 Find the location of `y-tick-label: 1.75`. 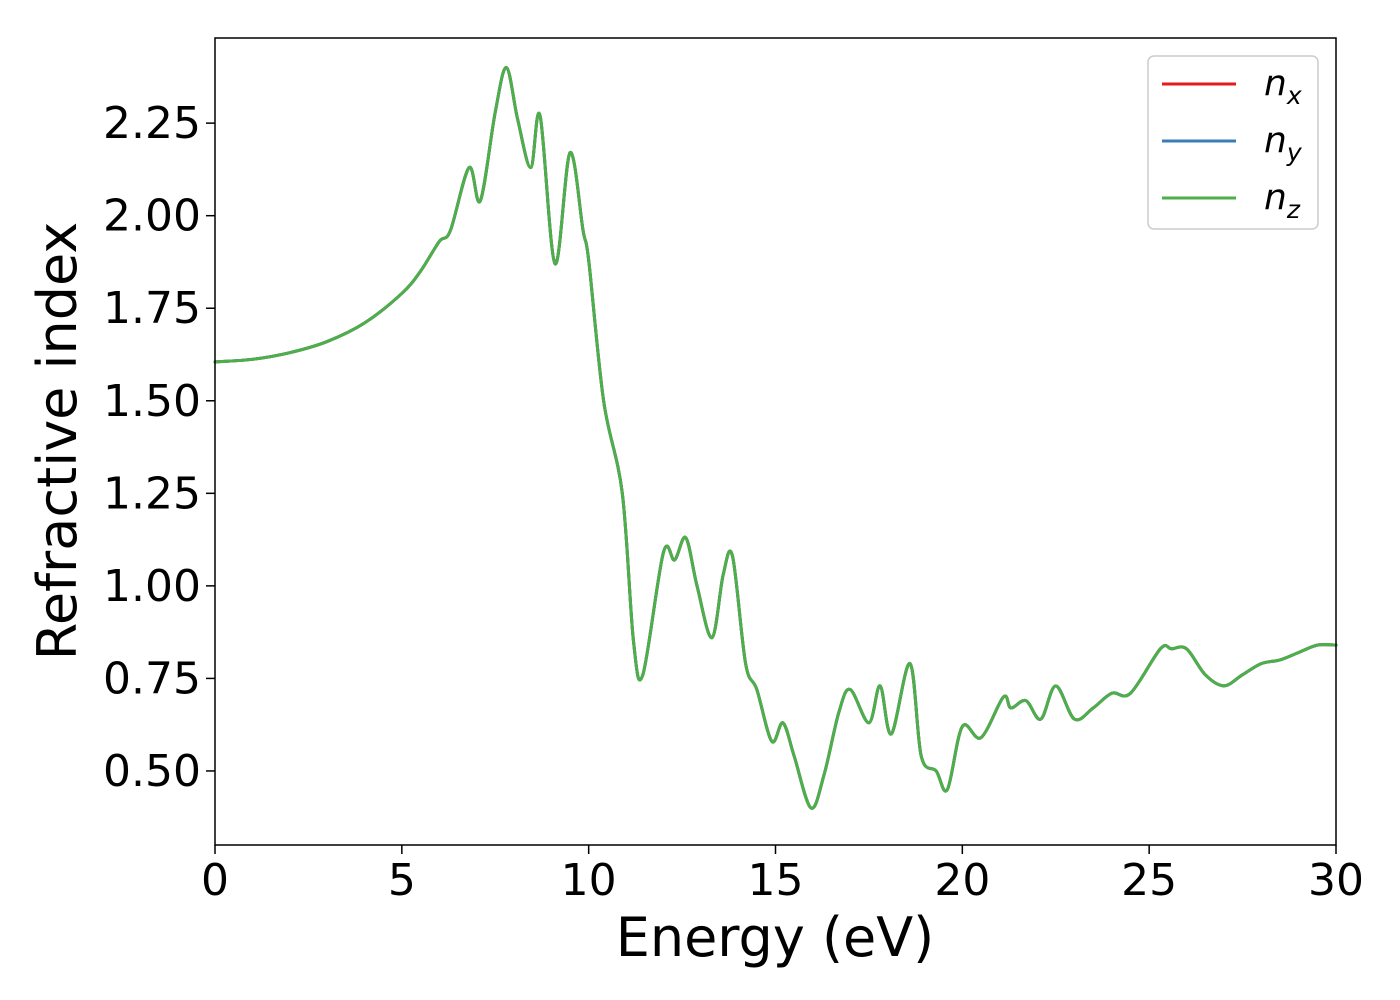

y-tick-label: 1.75 is located at coordinates (152, 308).